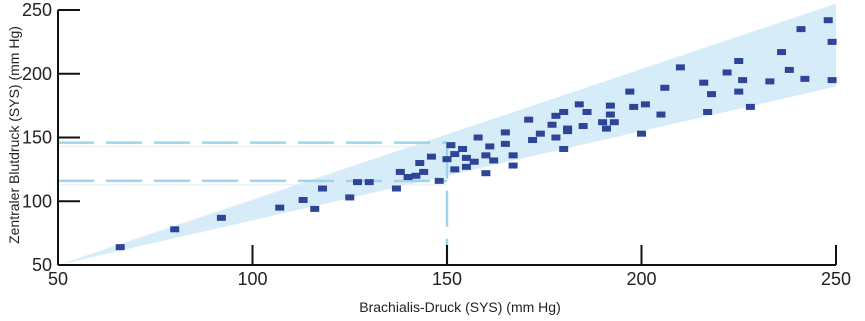 This screenshot has height=321, width=865. Describe the element at coordinates (42, 265) in the screenshot. I see `y-tick-label-50: 50` at that location.